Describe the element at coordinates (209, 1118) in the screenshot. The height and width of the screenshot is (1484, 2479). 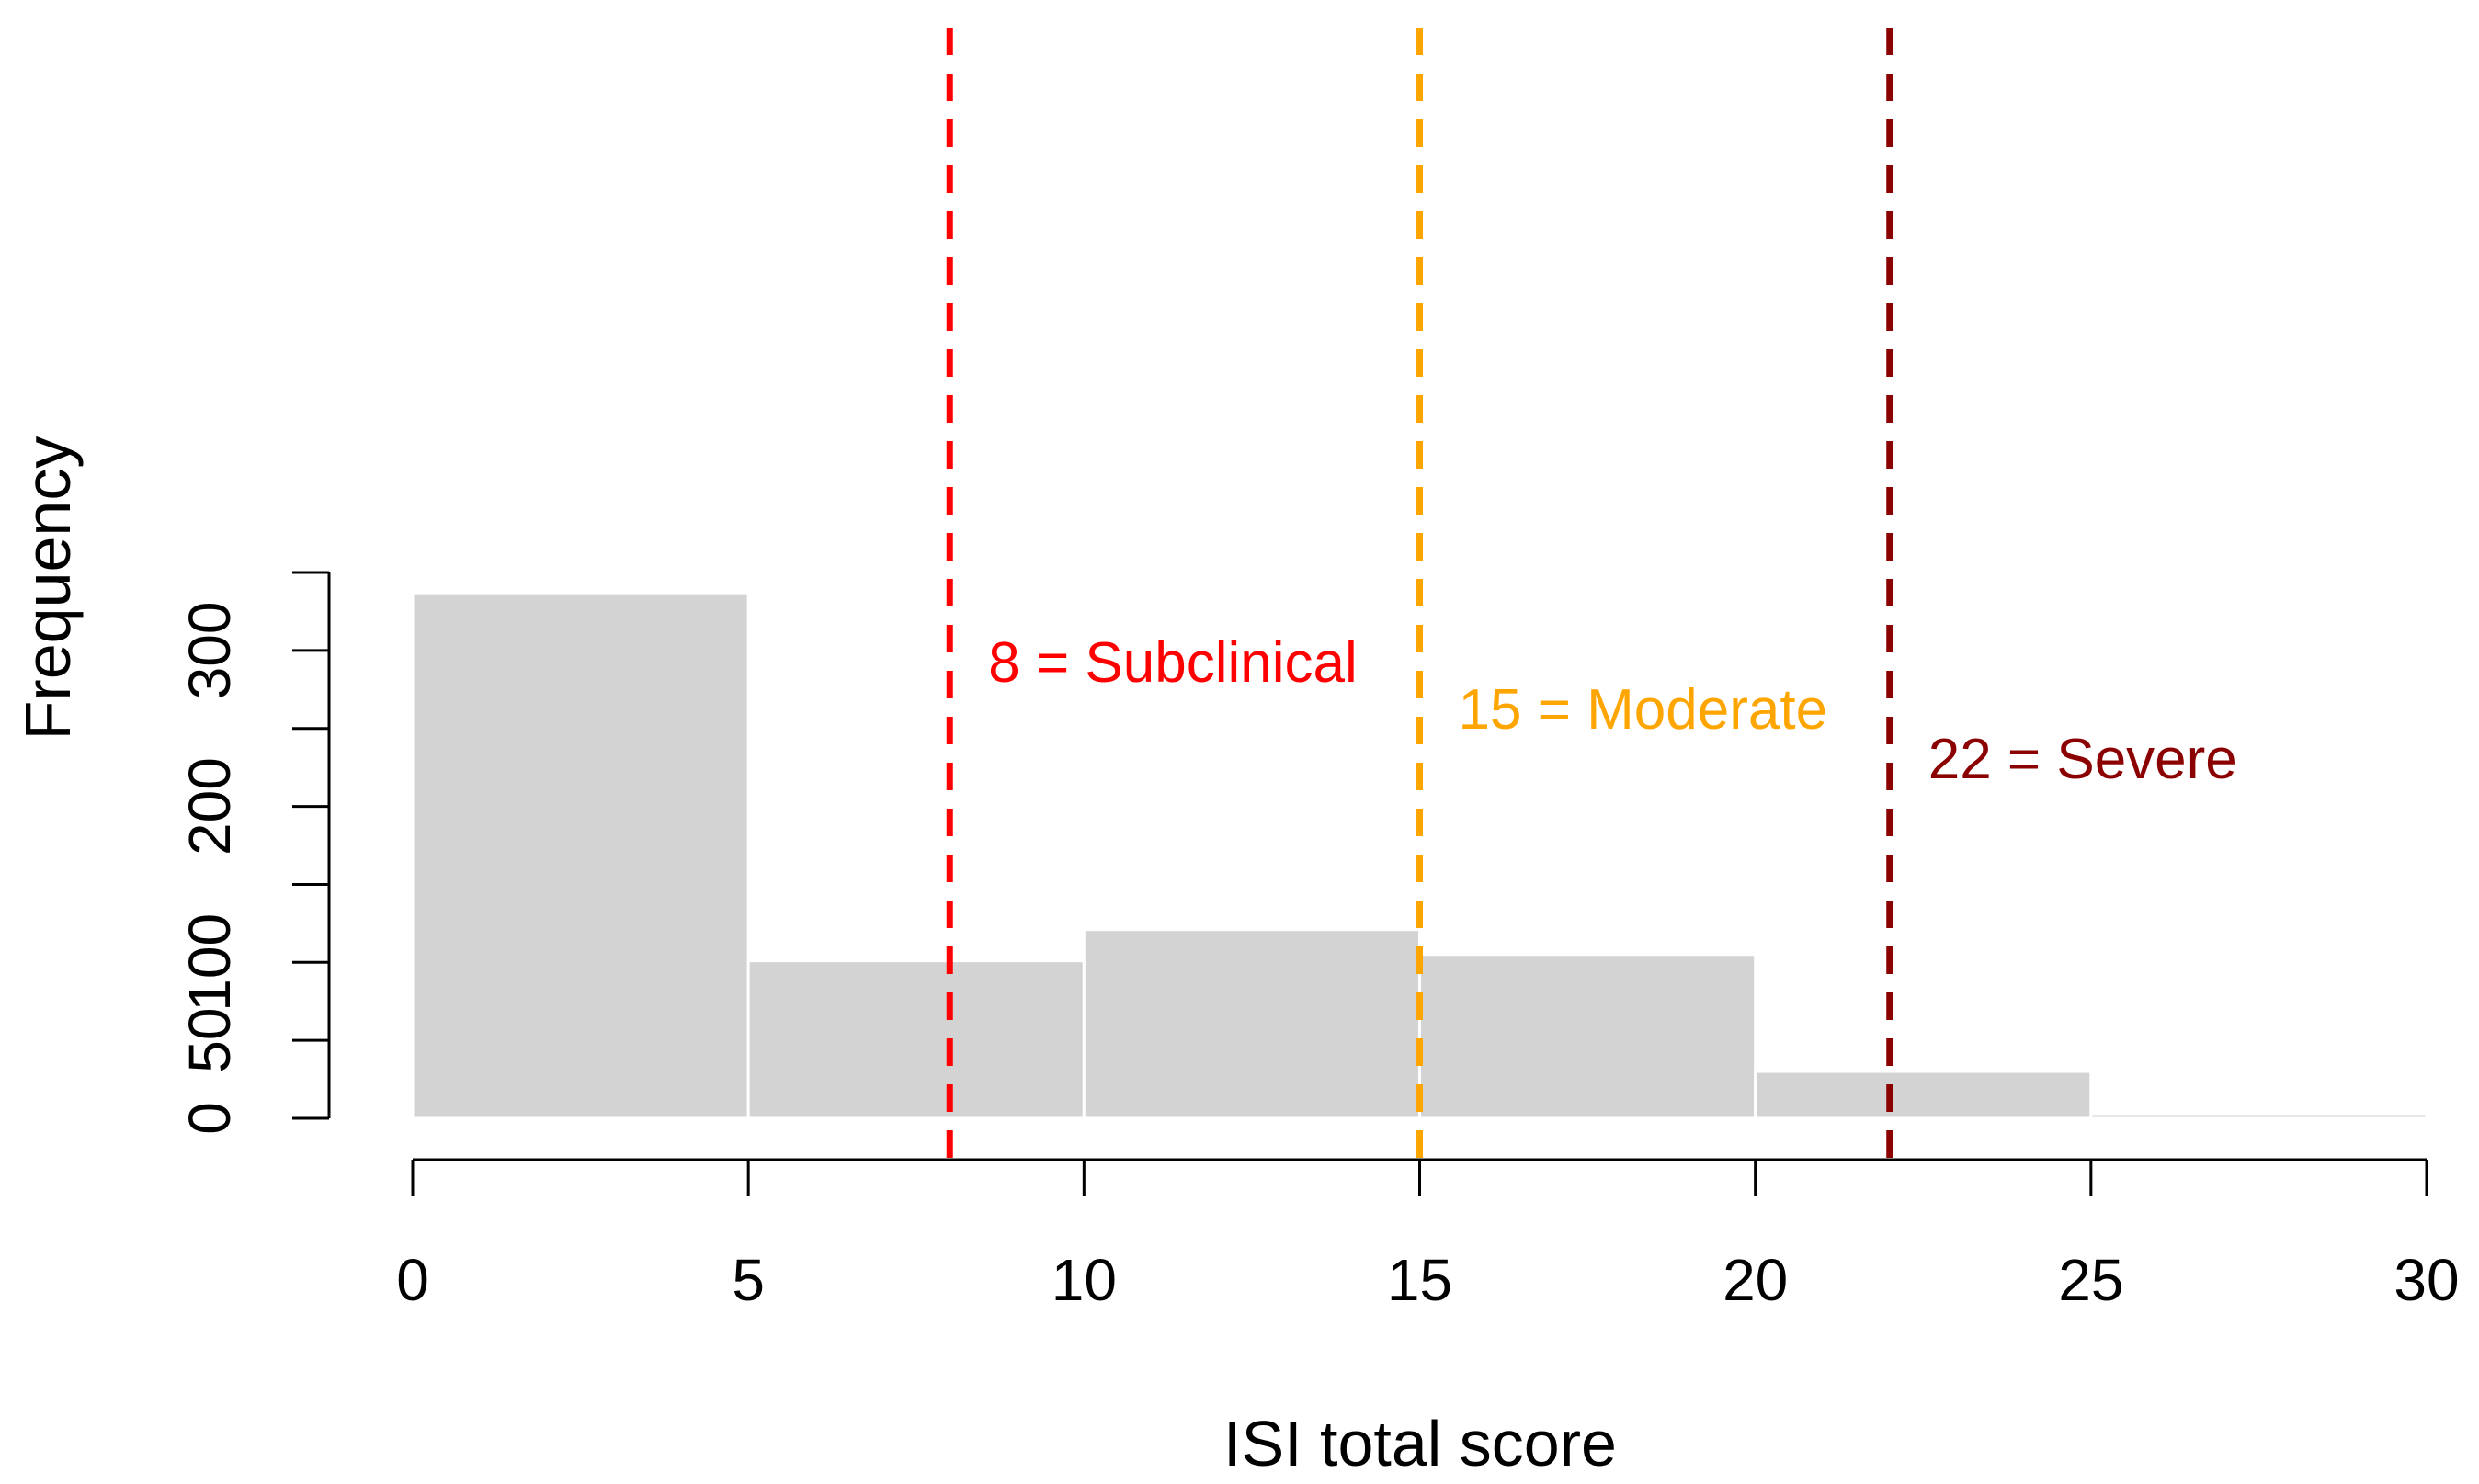
I see `y-tick-label-0: 0` at that location.